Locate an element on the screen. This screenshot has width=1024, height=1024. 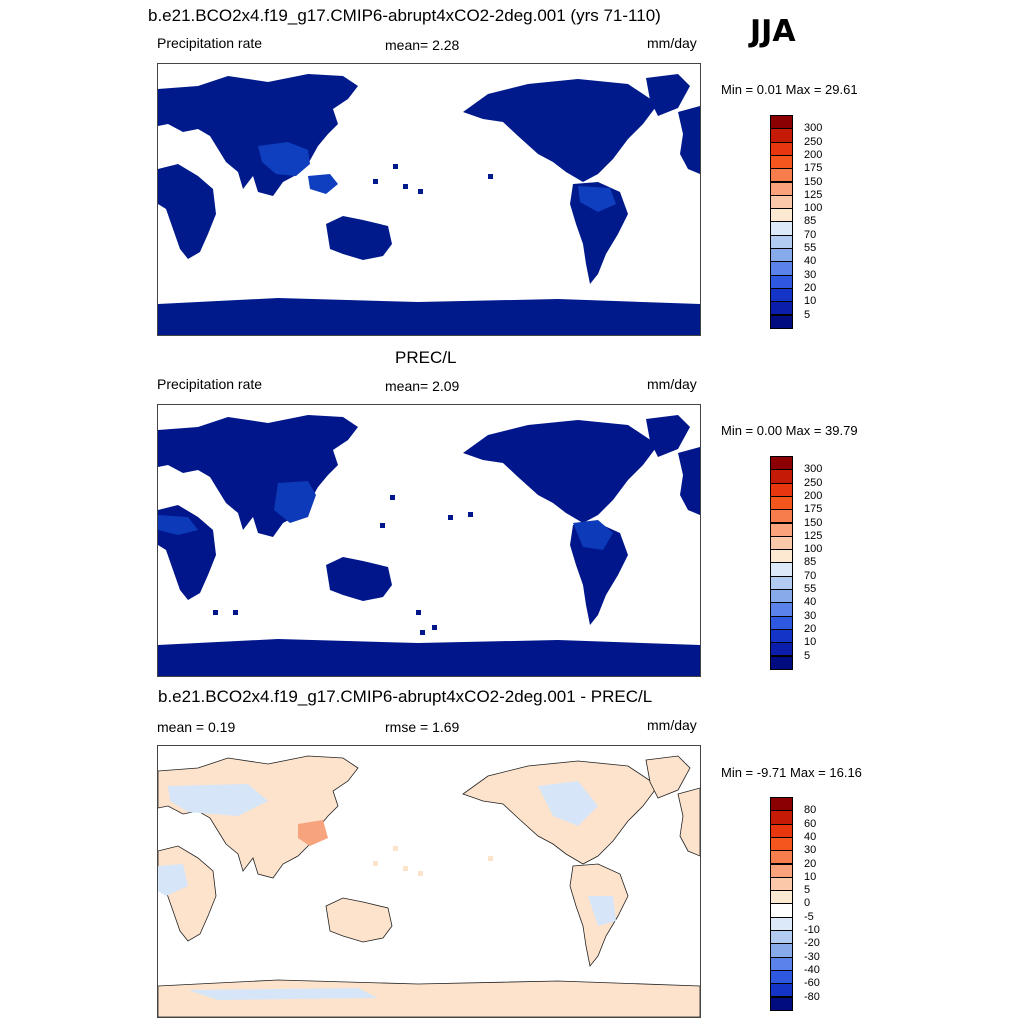
mean-label: mean = 0.19 is located at coordinates (196, 727).